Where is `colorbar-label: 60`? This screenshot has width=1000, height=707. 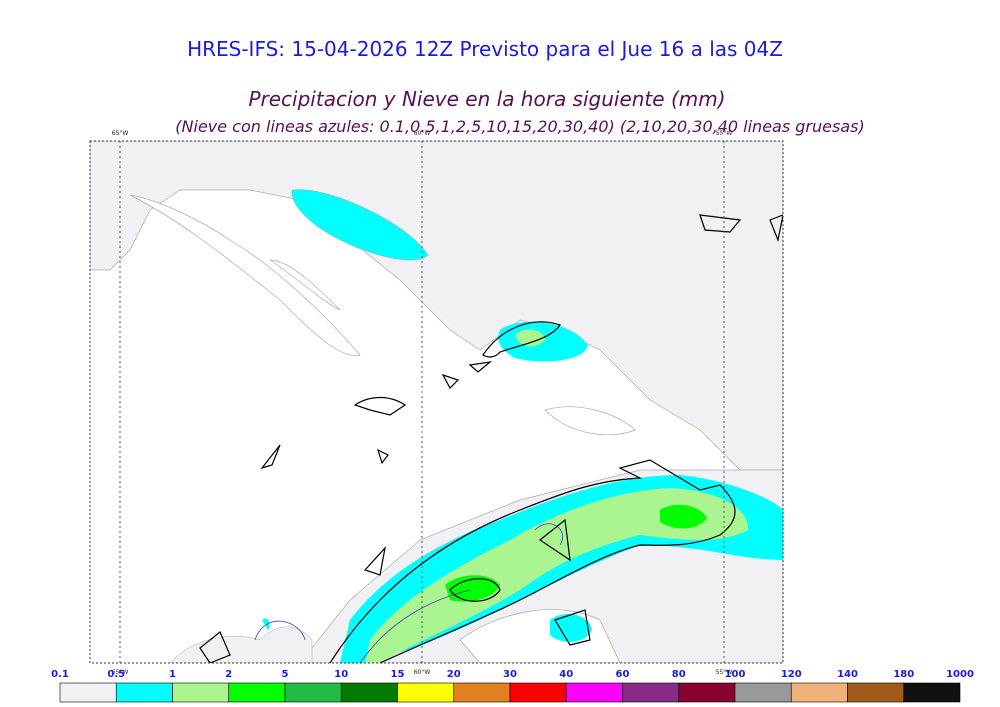
colorbar-label: 60 is located at coordinates (623, 674).